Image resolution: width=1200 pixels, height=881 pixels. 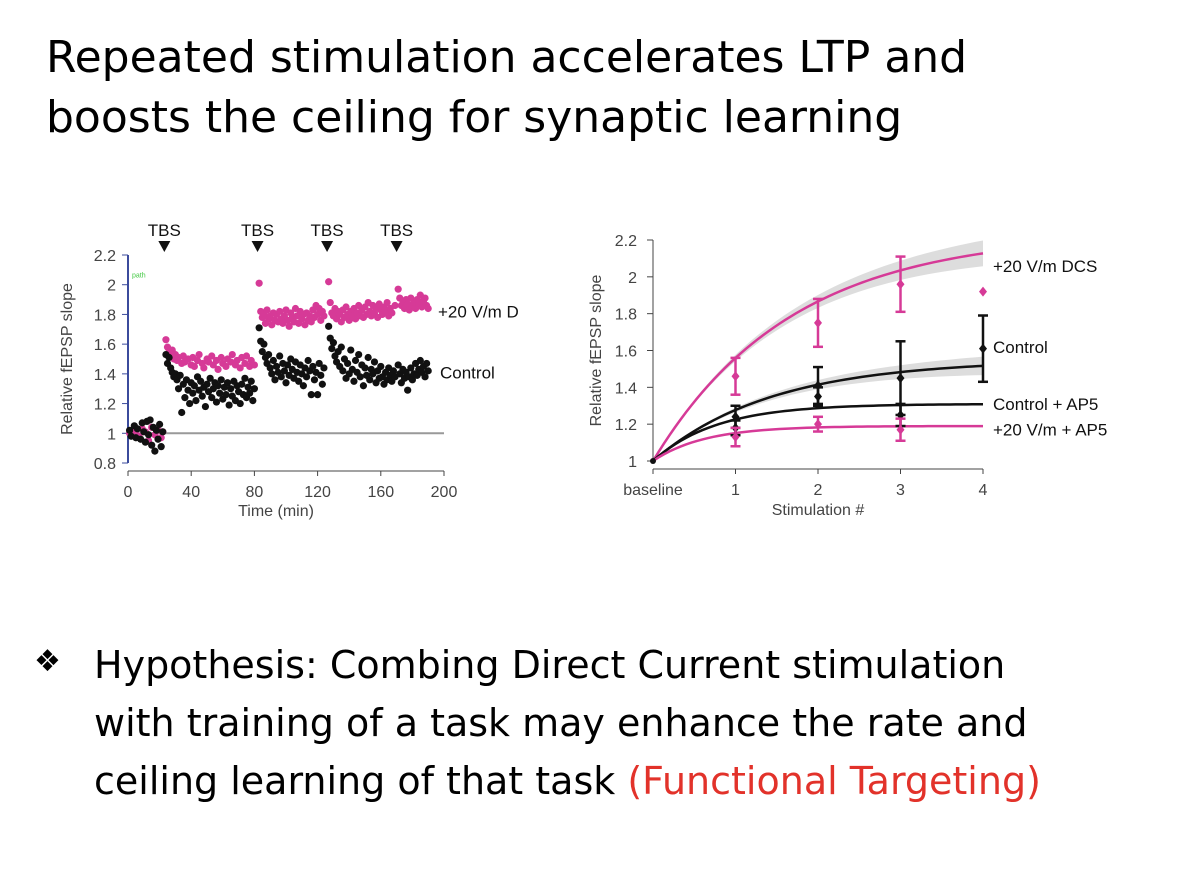 What do you see at coordinates (478, 311) in the screenshot?
I see `legend-label-dcs: +20 V/m DCS` at bounding box center [478, 311].